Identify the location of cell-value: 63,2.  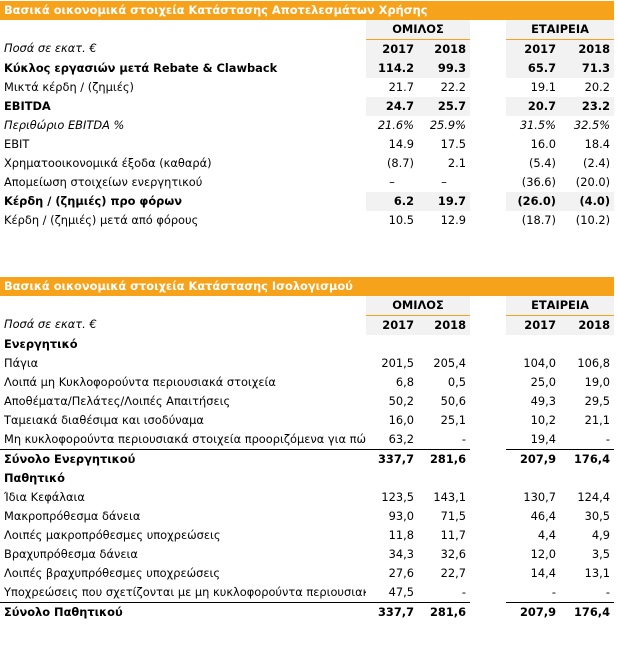
(401, 438).